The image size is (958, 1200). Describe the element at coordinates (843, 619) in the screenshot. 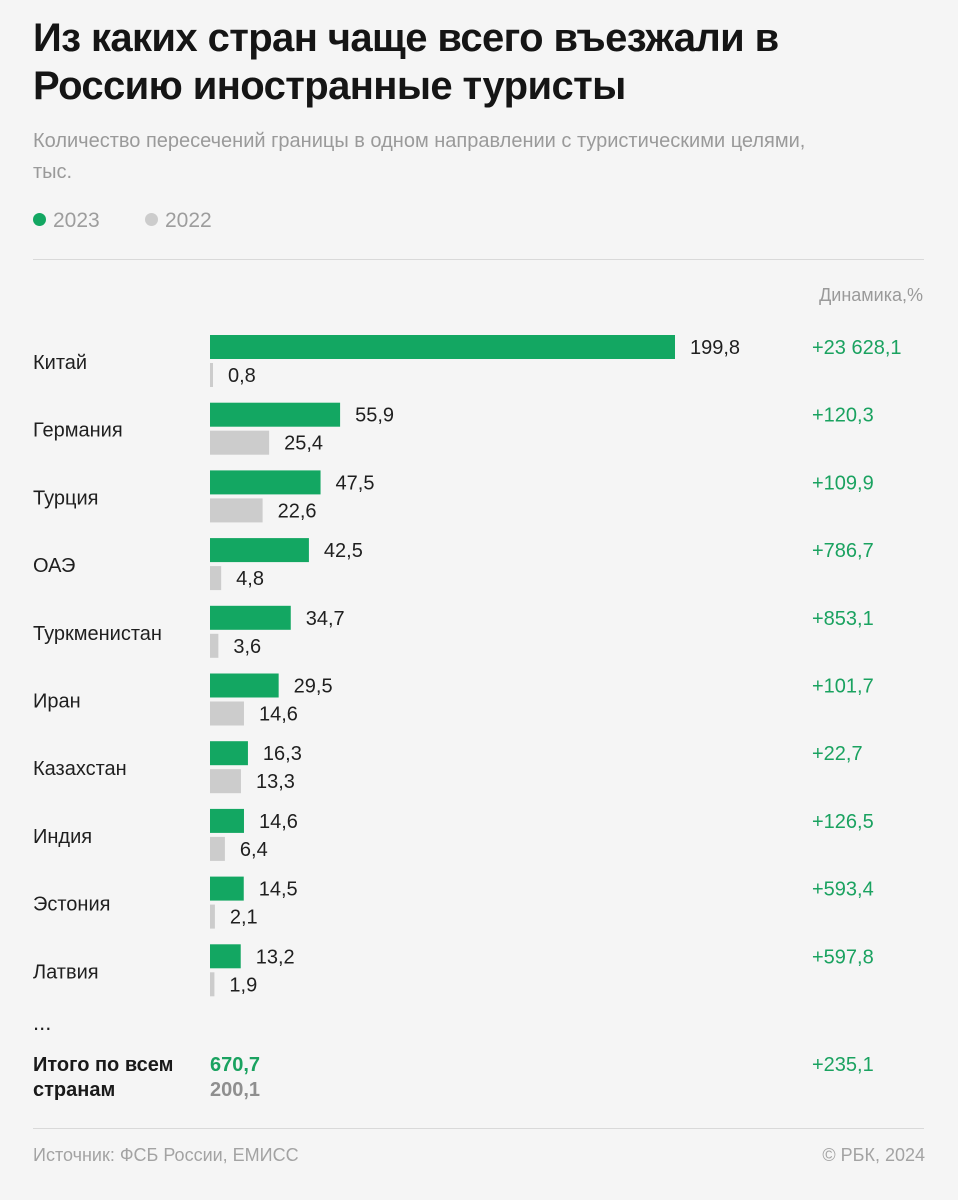

I see `dynamics-value: +853,1` at that location.